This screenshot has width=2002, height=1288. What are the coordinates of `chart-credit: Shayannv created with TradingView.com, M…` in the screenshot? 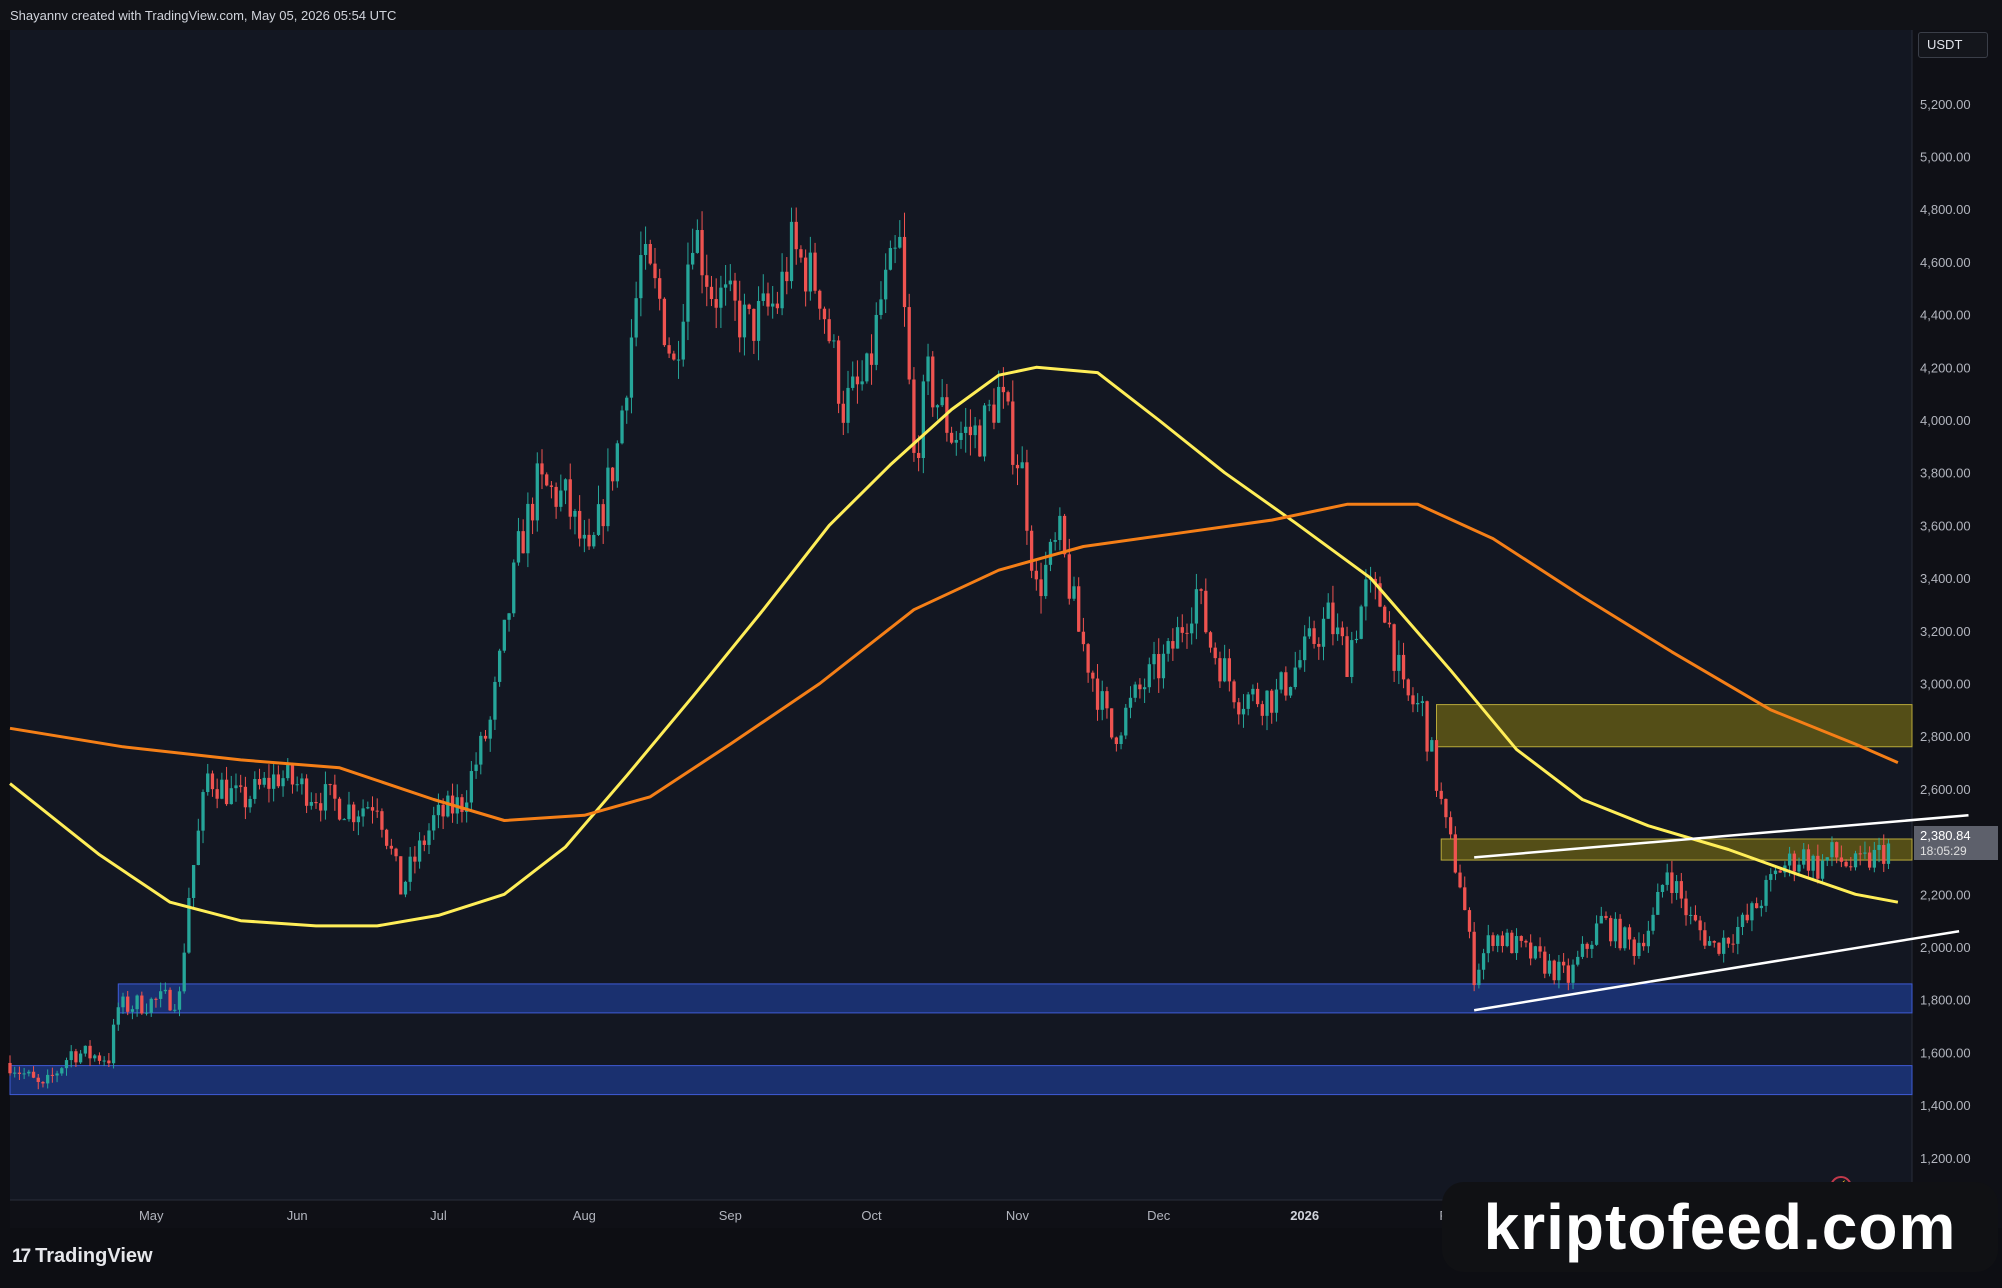 It's located at (203, 15).